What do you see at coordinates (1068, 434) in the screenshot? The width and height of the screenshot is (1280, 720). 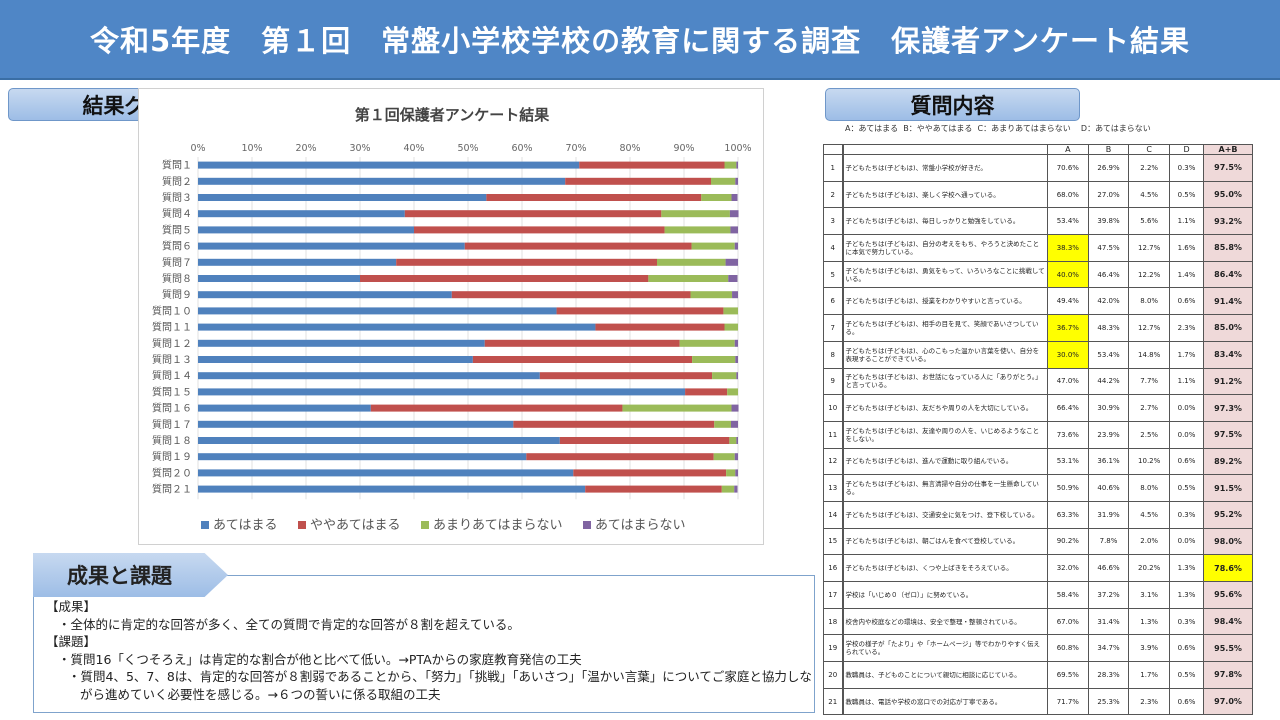 I see `value-a: 73.6%` at bounding box center [1068, 434].